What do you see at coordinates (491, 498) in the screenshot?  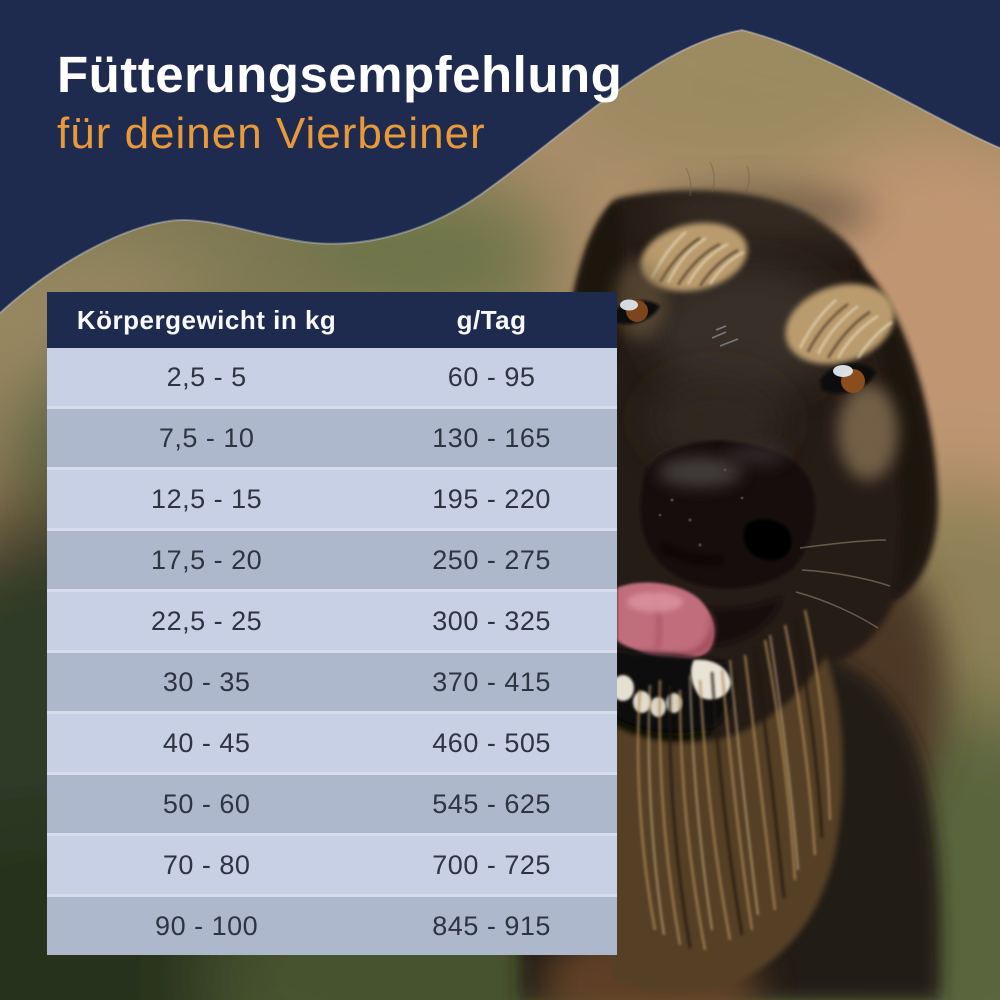 I see `grams-per-day-cell: 195 - 220` at bounding box center [491, 498].